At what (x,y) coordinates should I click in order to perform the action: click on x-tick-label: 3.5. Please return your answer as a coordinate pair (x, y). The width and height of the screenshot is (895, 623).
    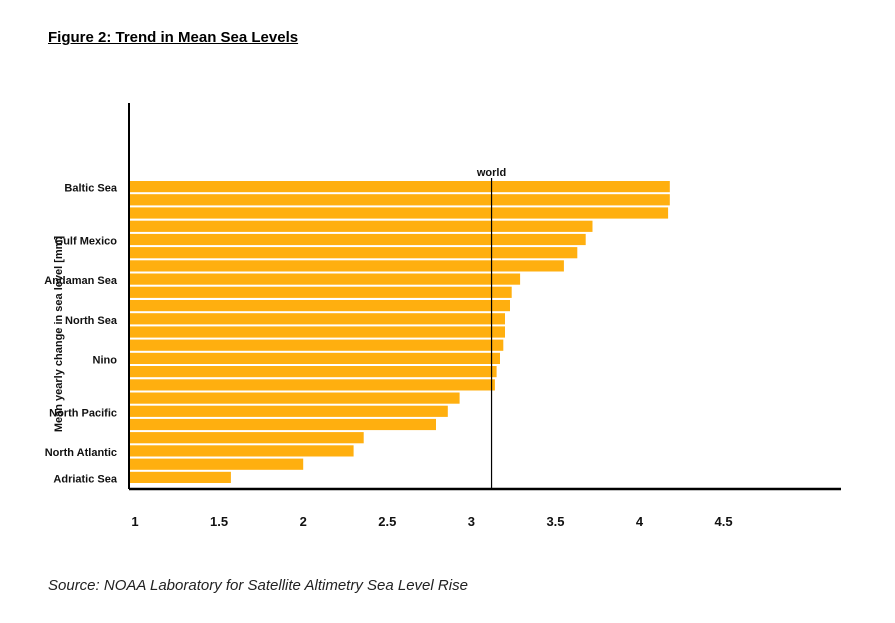
    Looking at the image, I should click on (555, 521).